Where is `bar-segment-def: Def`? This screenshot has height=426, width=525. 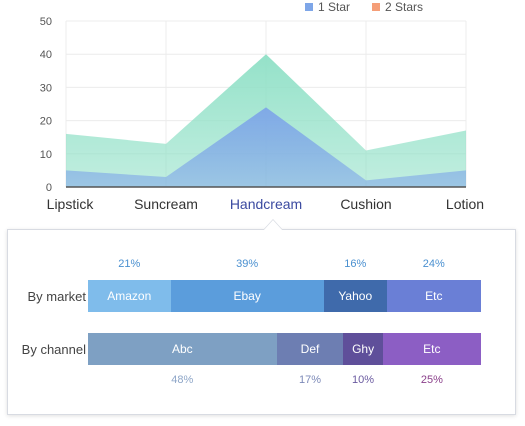
bar-segment-def: Def is located at coordinates (310, 349).